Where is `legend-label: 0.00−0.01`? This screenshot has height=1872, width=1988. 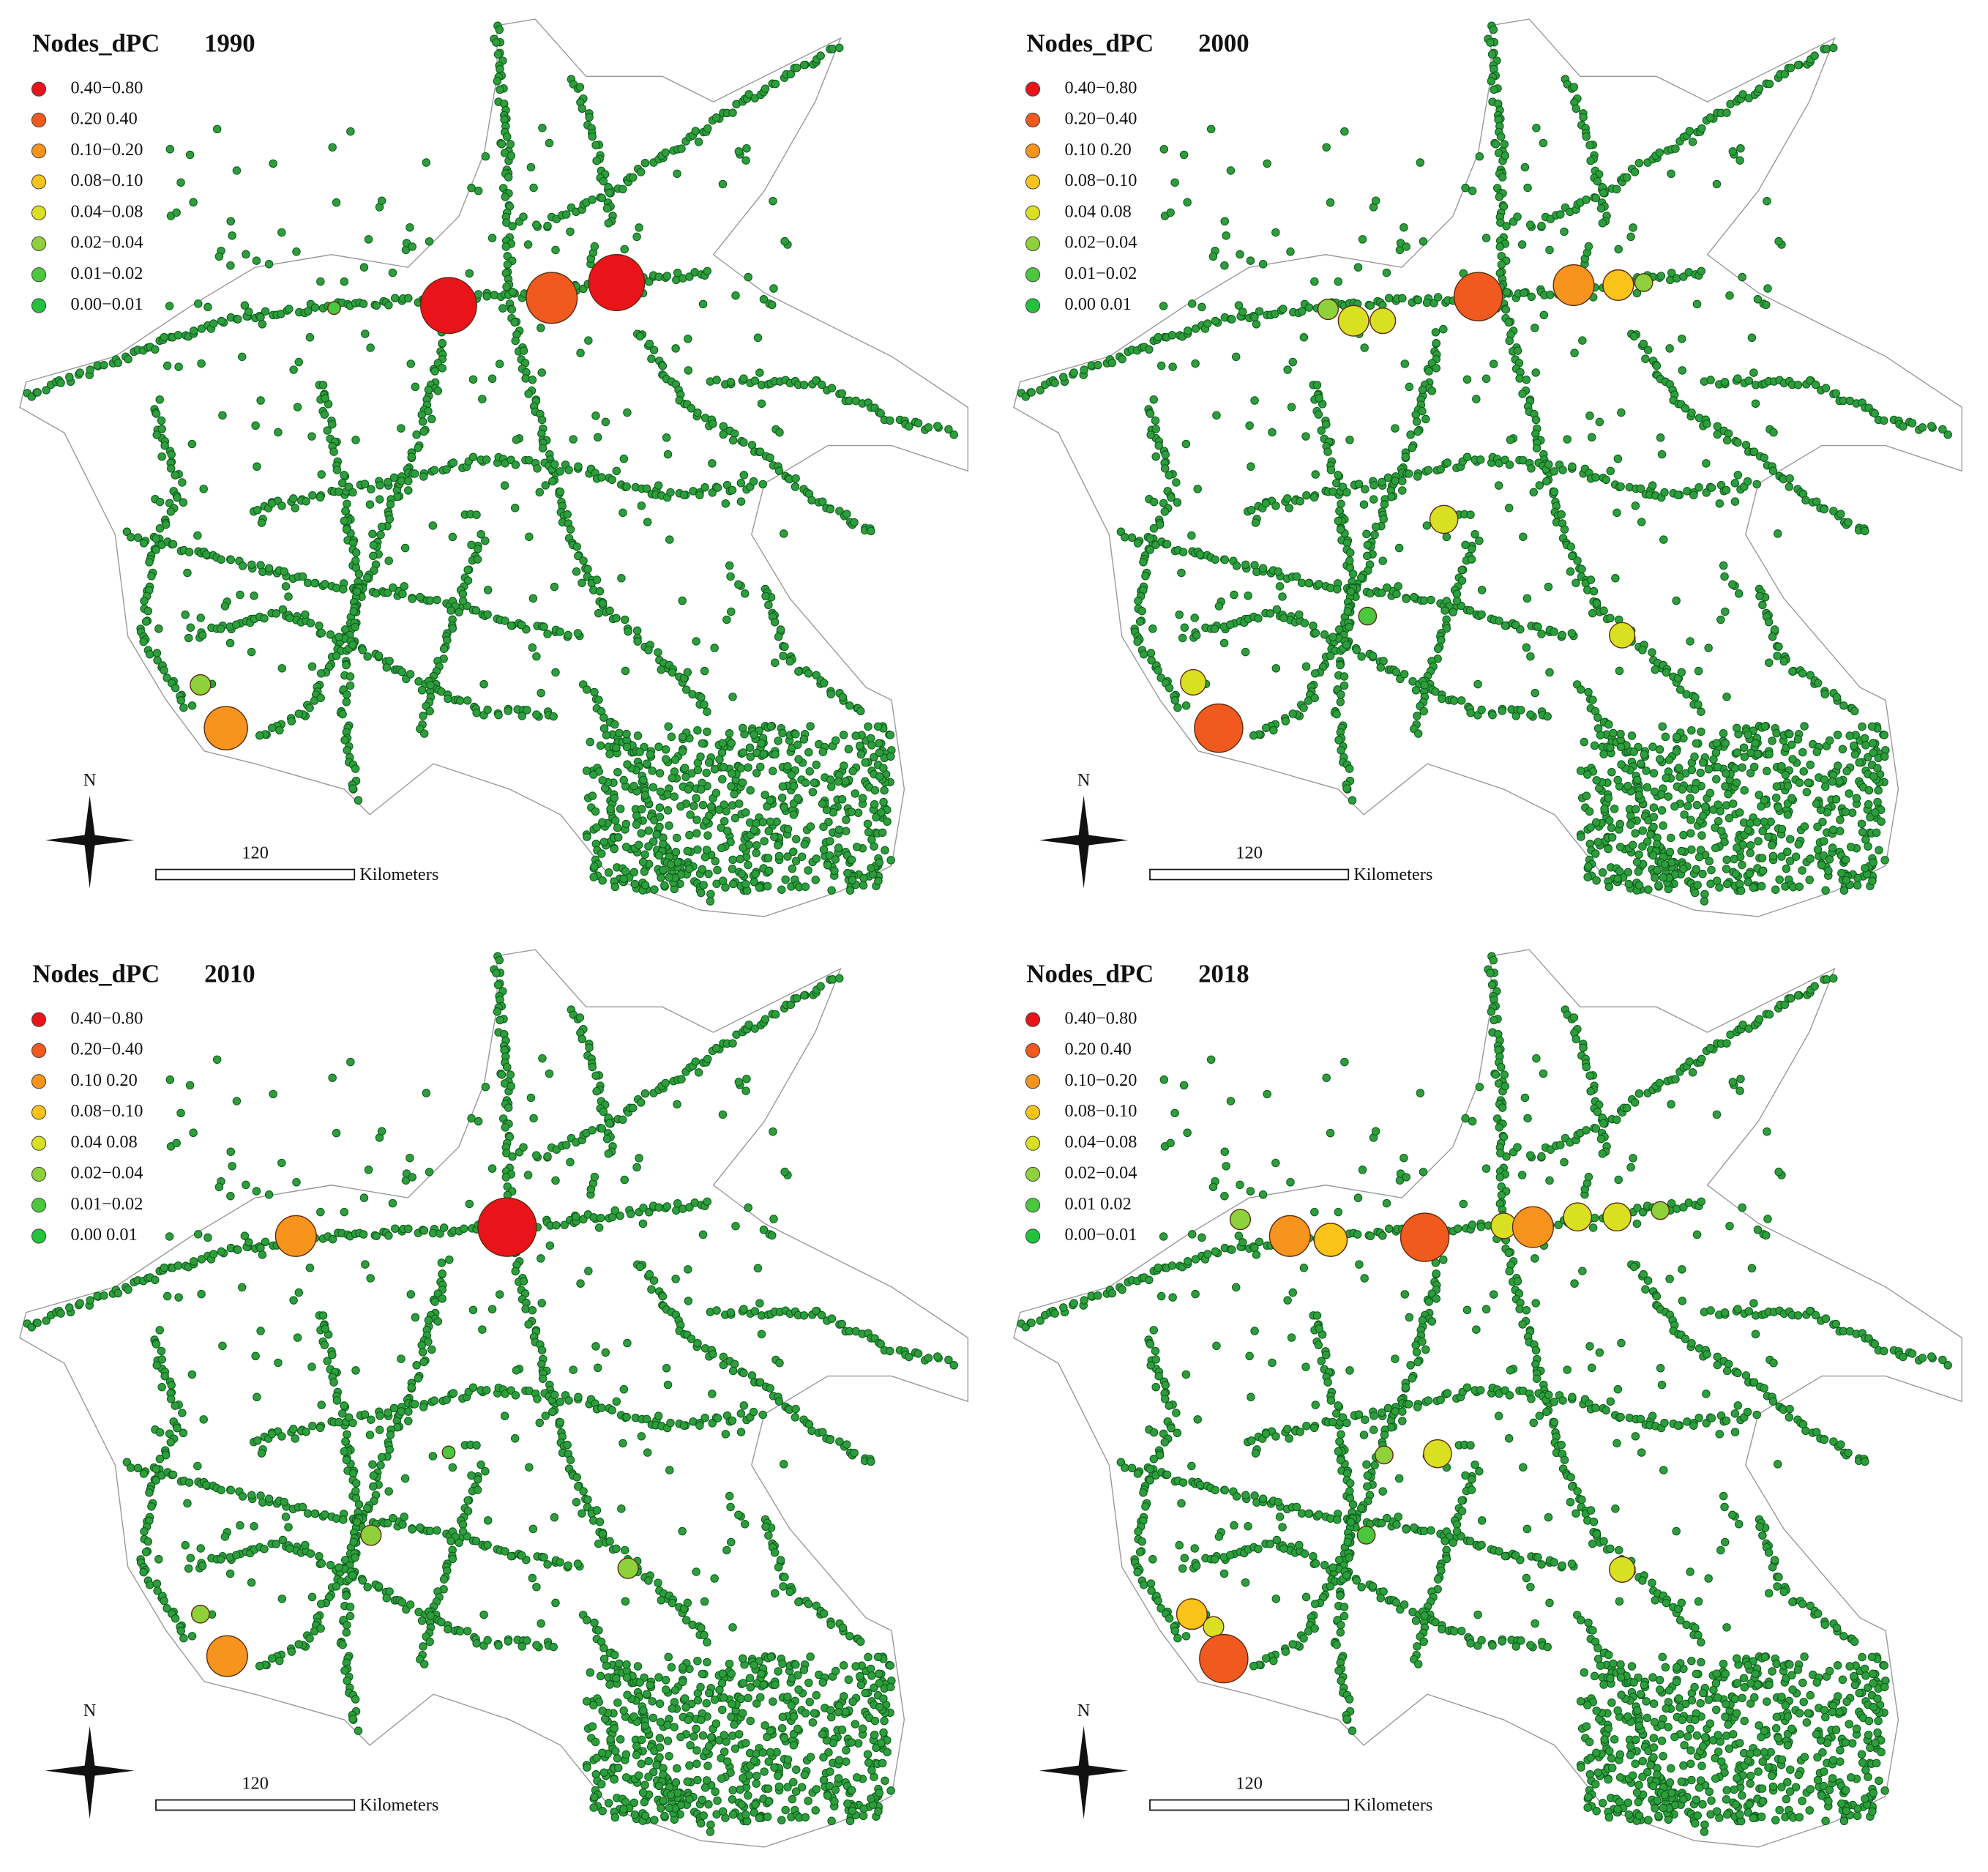
legend-label: 0.00−0.01 is located at coordinates (107, 304).